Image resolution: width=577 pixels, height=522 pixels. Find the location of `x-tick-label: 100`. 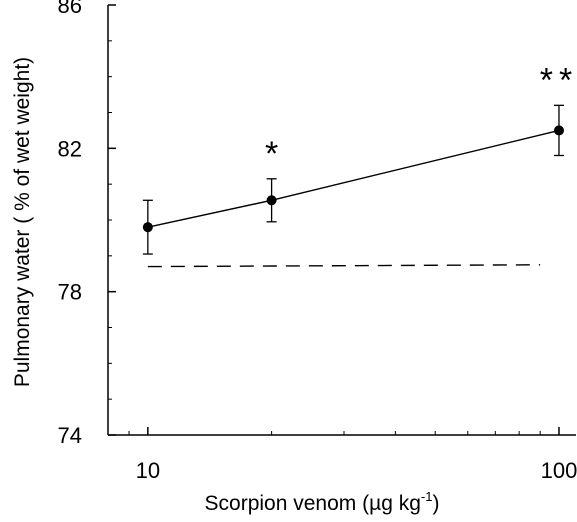

x-tick-label: 100 is located at coordinates (559, 470).